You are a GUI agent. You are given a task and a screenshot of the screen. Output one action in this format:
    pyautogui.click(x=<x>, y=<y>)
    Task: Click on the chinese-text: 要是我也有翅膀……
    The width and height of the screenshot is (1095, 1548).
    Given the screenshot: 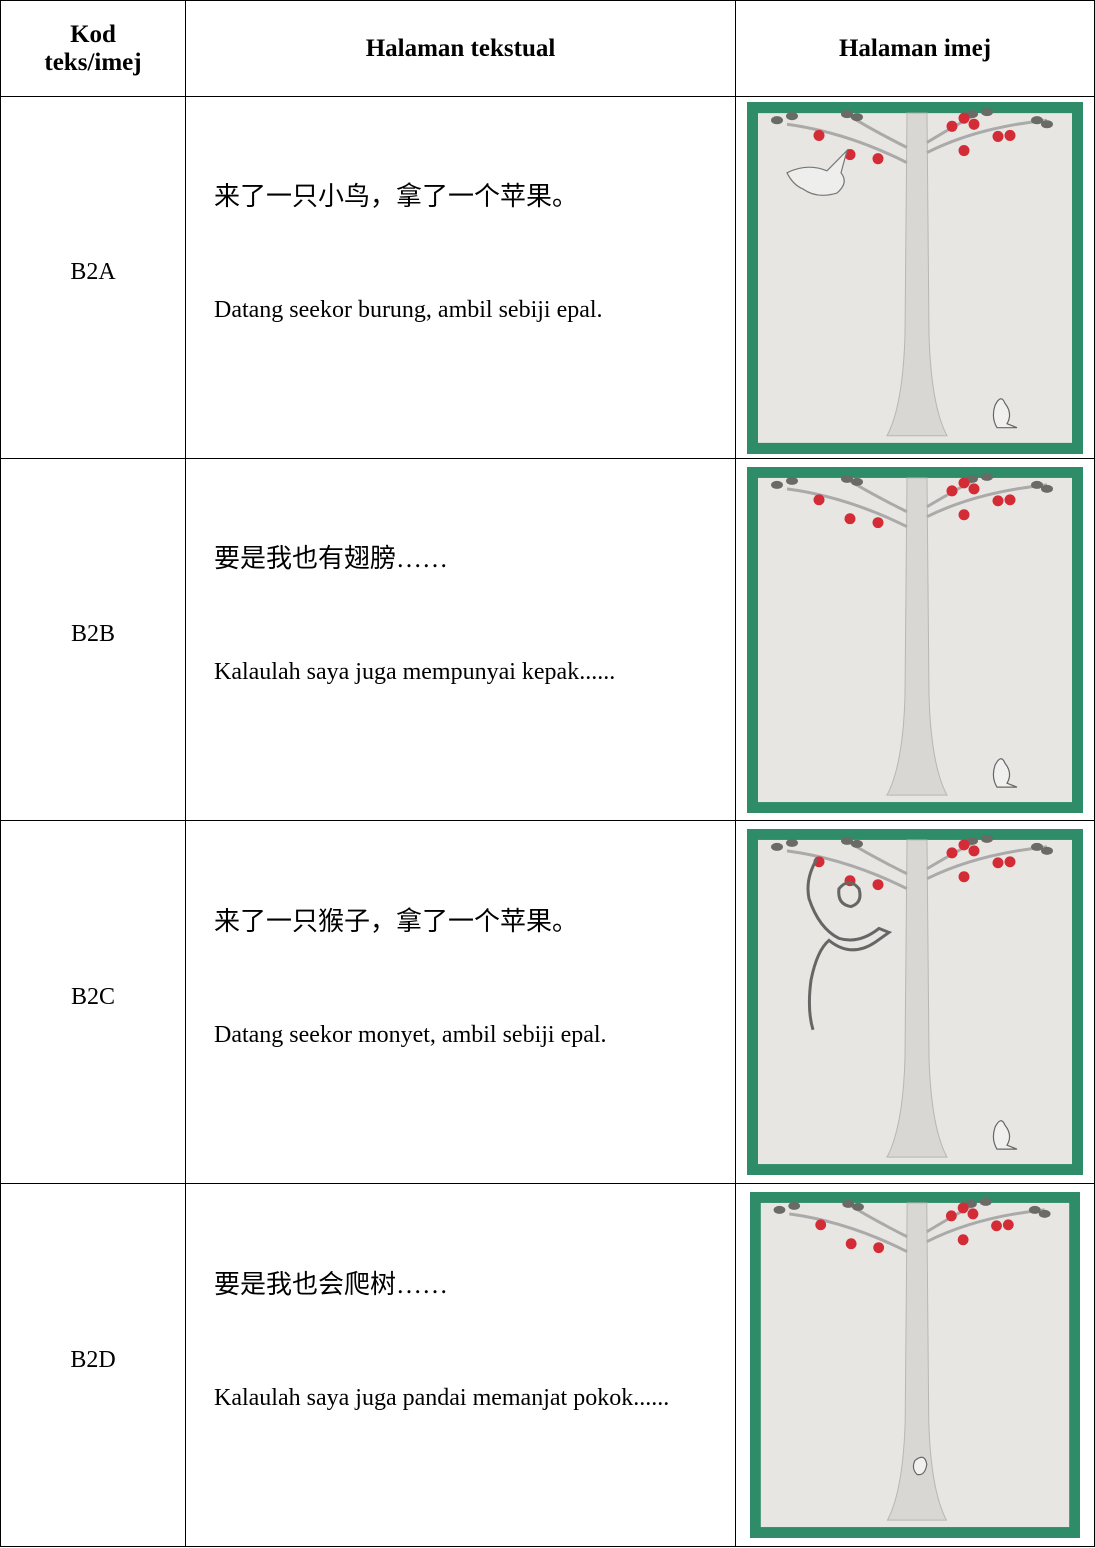 What is the action you would take?
    pyautogui.click(x=331, y=558)
    